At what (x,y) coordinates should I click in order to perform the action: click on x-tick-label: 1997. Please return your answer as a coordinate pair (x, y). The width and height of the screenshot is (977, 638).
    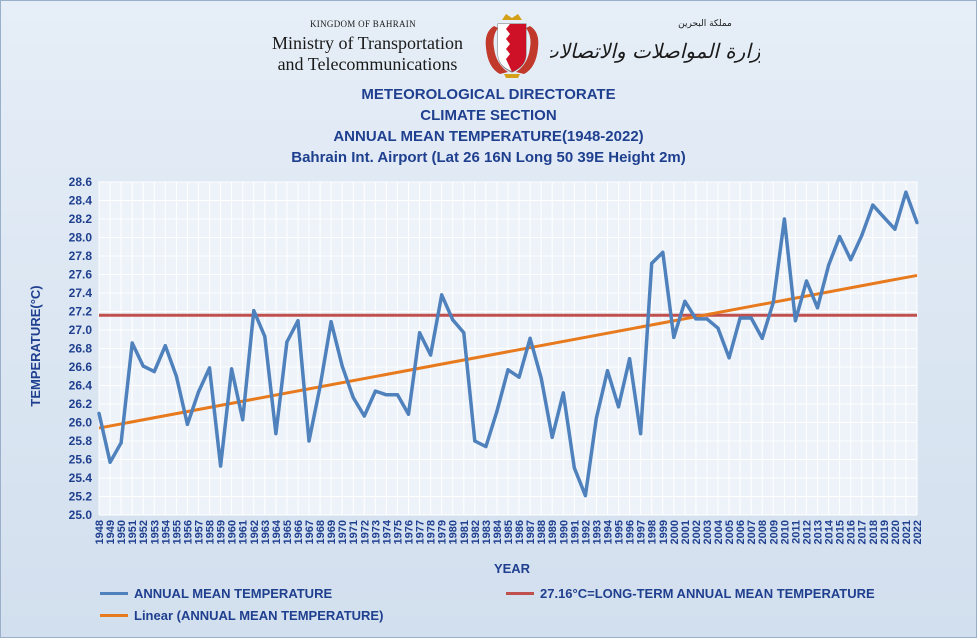
    Looking at the image, I should click on (642, 532).